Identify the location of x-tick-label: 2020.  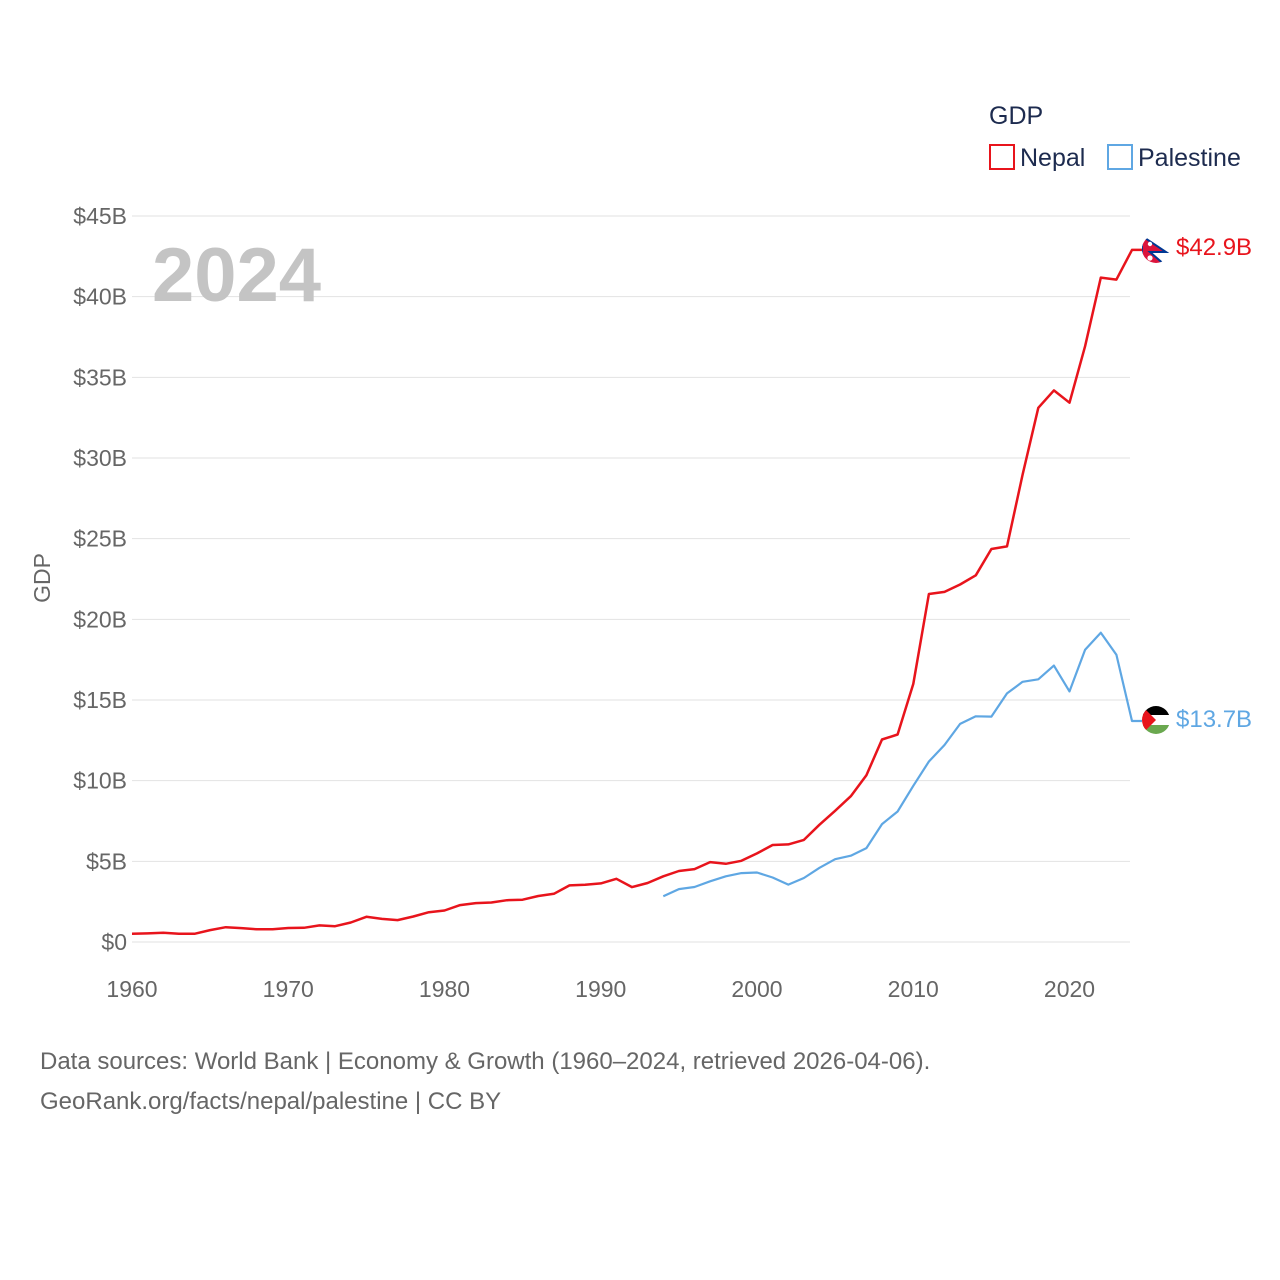
(1069, 989).